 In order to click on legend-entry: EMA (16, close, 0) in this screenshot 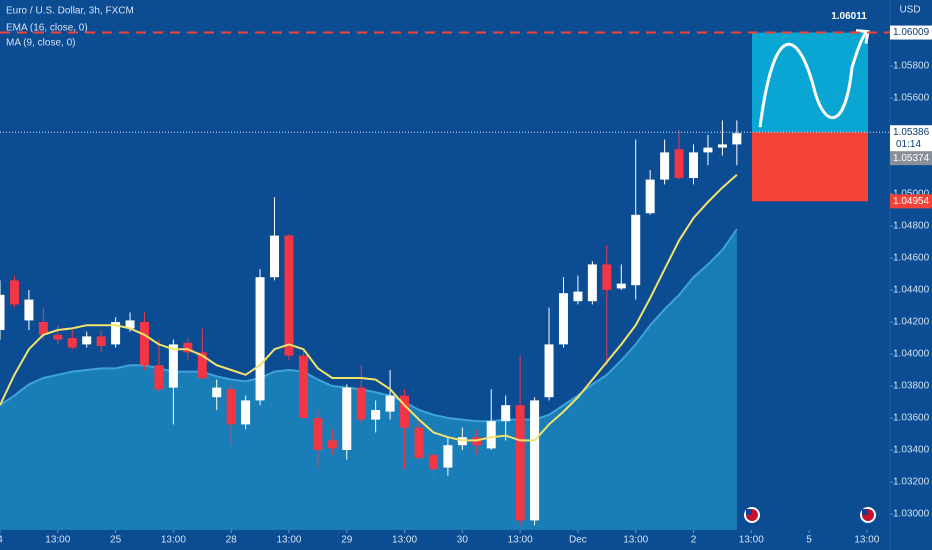, I will do `click(47, 28)`.